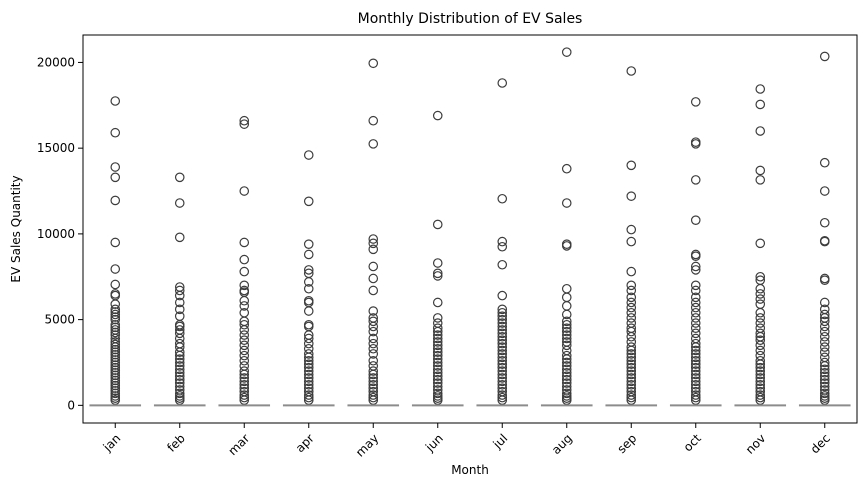 Image resolution: width=868 pixels, height=487 pixels. Describe the element at coordinates (631, 236) in the screenshot. I see `box-group-sep` at that location.